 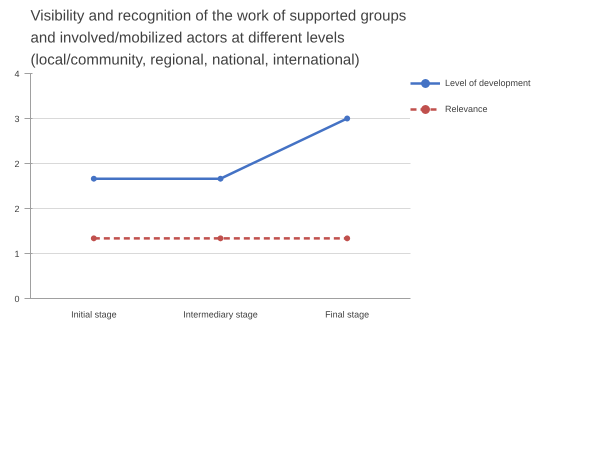 I want to click on y-tick-label: 3, so click(x=17, y=119).